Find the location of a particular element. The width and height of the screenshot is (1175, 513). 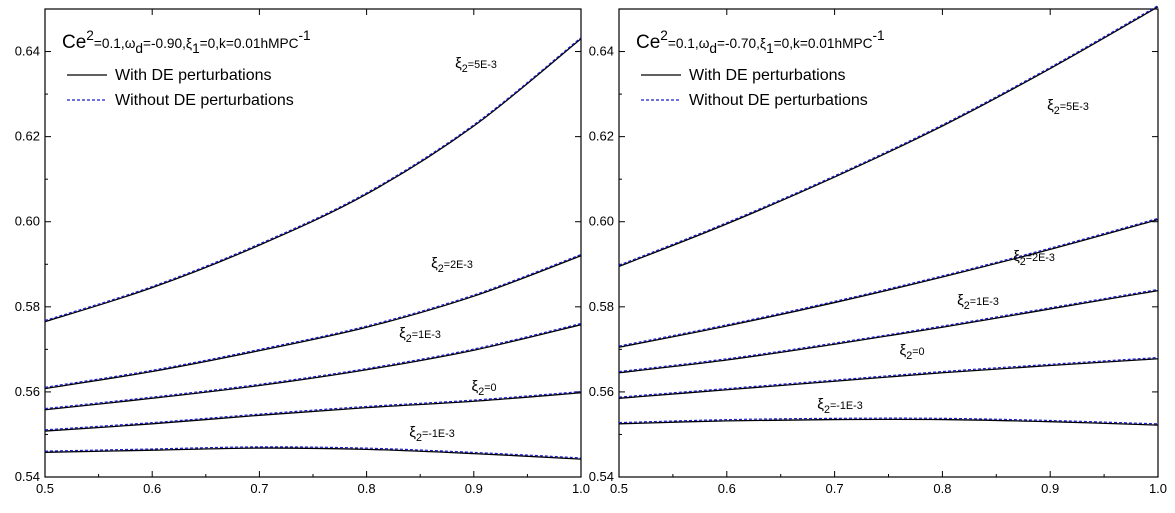

label-value: =5E-3 is located at coordinates (1074, 107).